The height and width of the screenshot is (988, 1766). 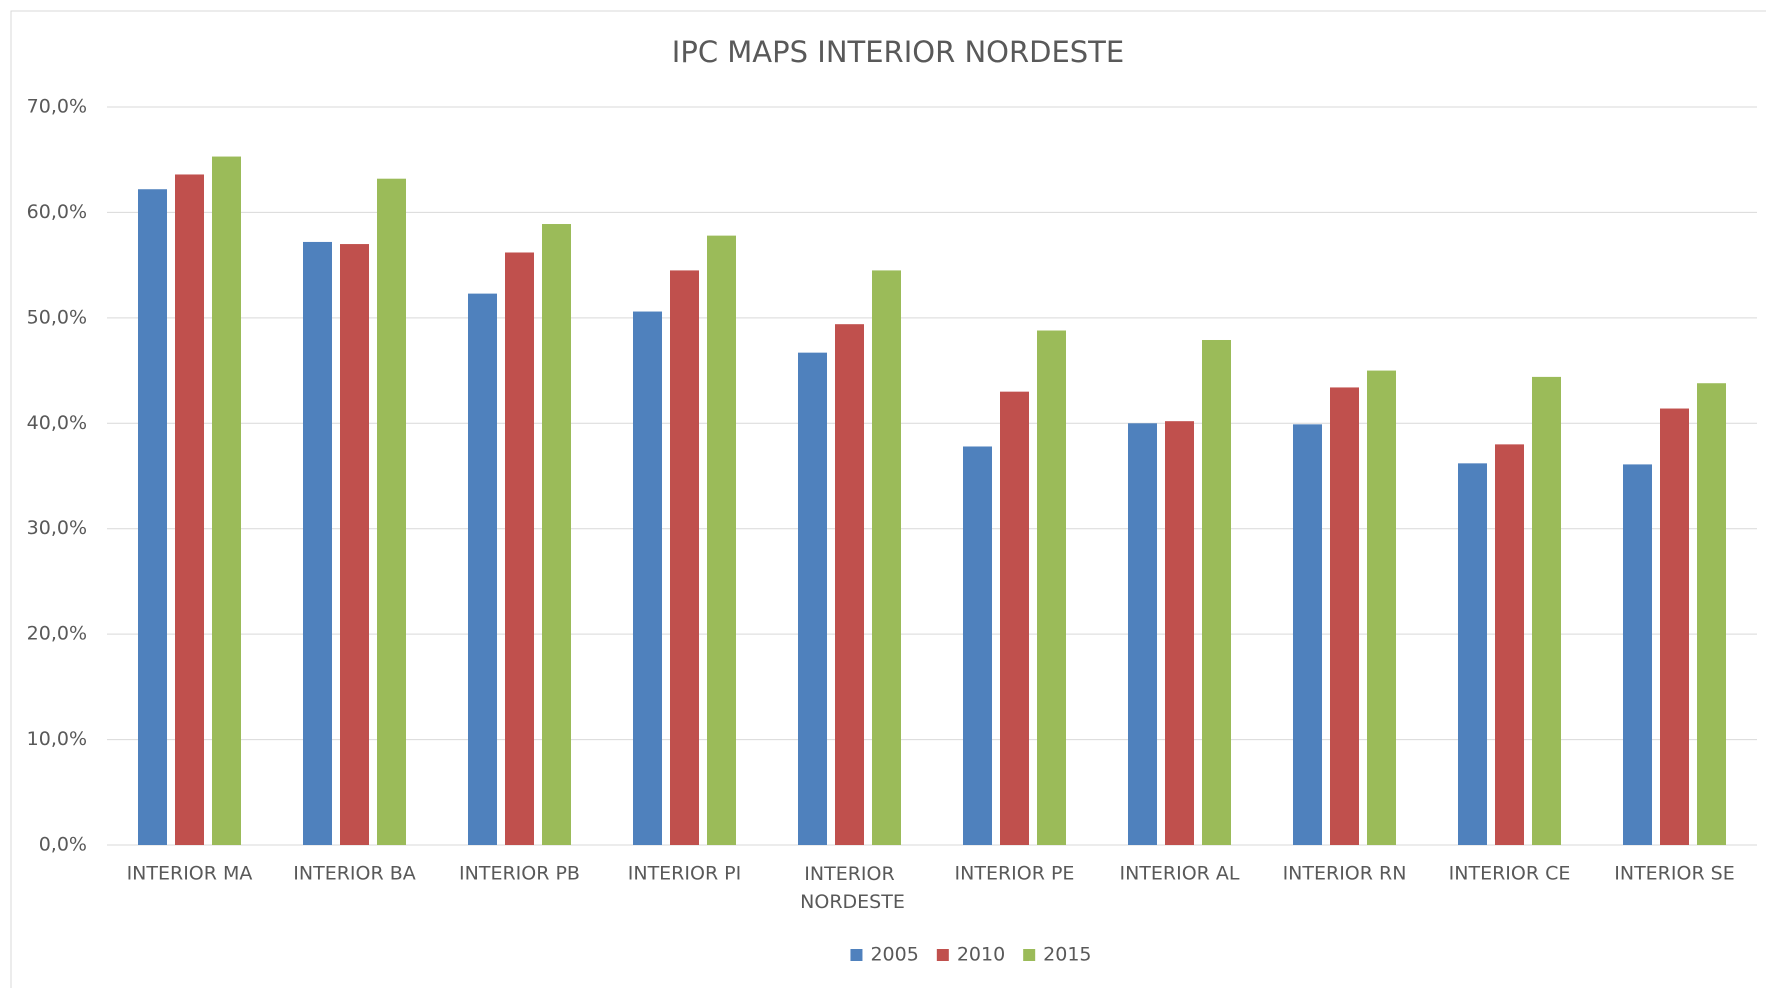 I want to click on legend-label: 2010, so click(x=981, y=955).